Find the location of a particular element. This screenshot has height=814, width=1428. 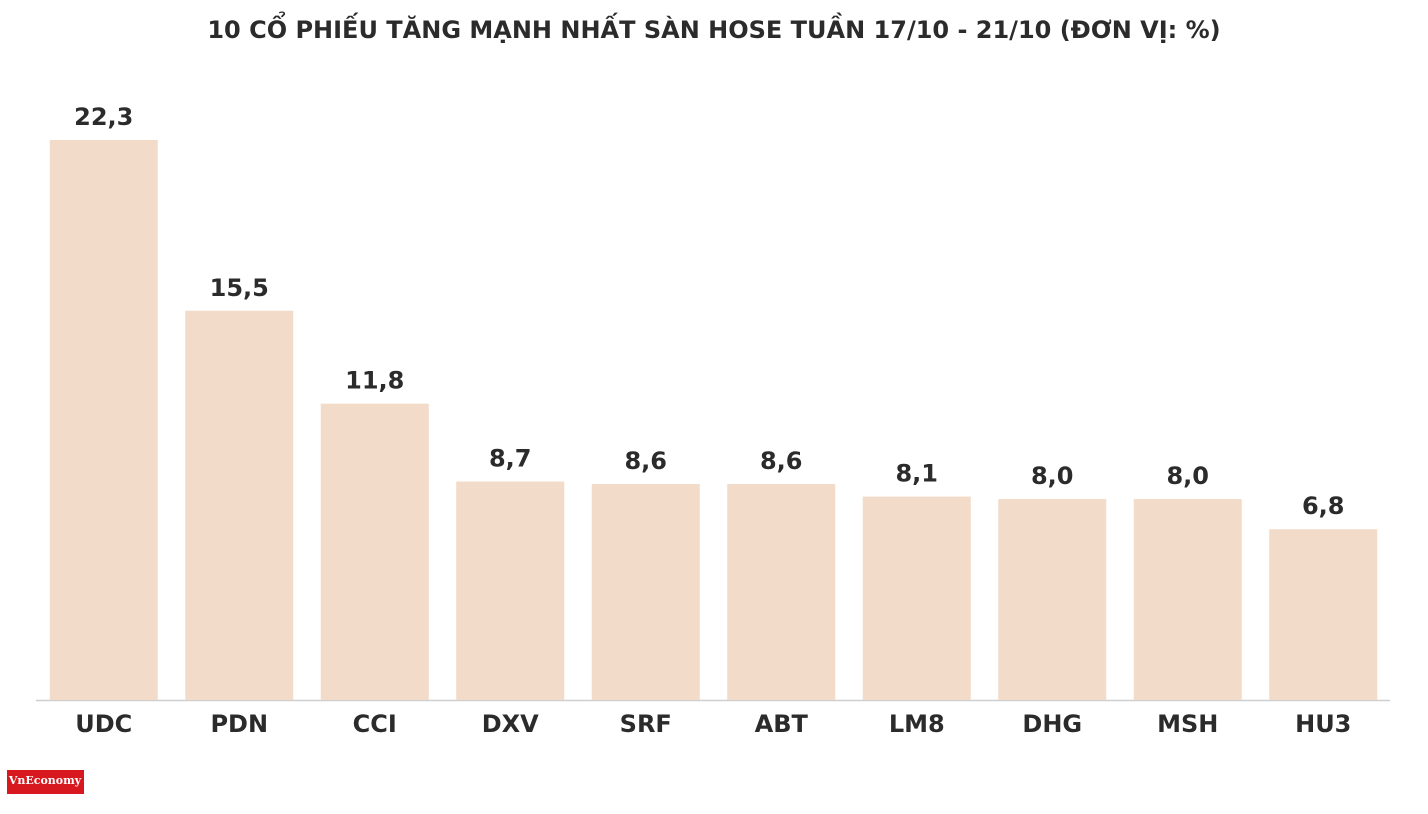

logo: VnEconomy is located at coordinates (45, 780).